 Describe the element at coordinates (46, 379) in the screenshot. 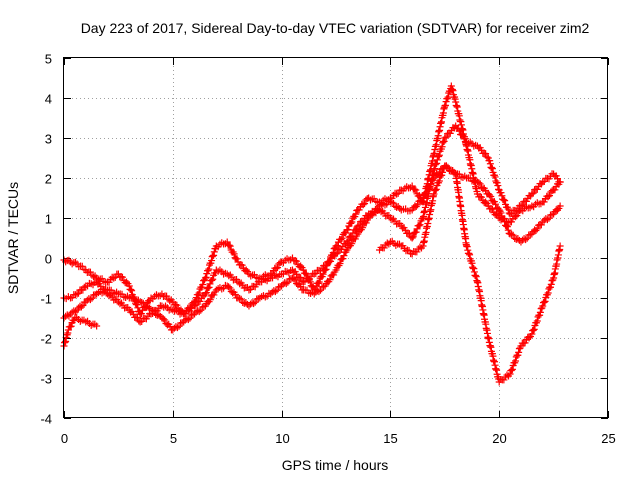

I see `y-tick-label: -3` at that location.